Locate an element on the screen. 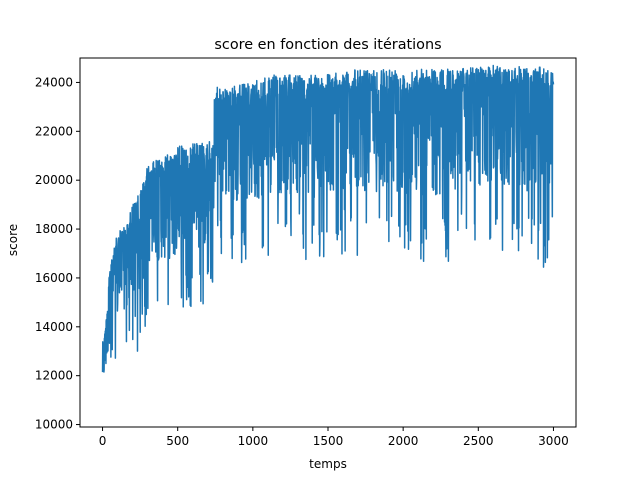  x-axis-ticks: 0 500 1000 1500 2000 2500 3000 is located at coordinates (334, 437).